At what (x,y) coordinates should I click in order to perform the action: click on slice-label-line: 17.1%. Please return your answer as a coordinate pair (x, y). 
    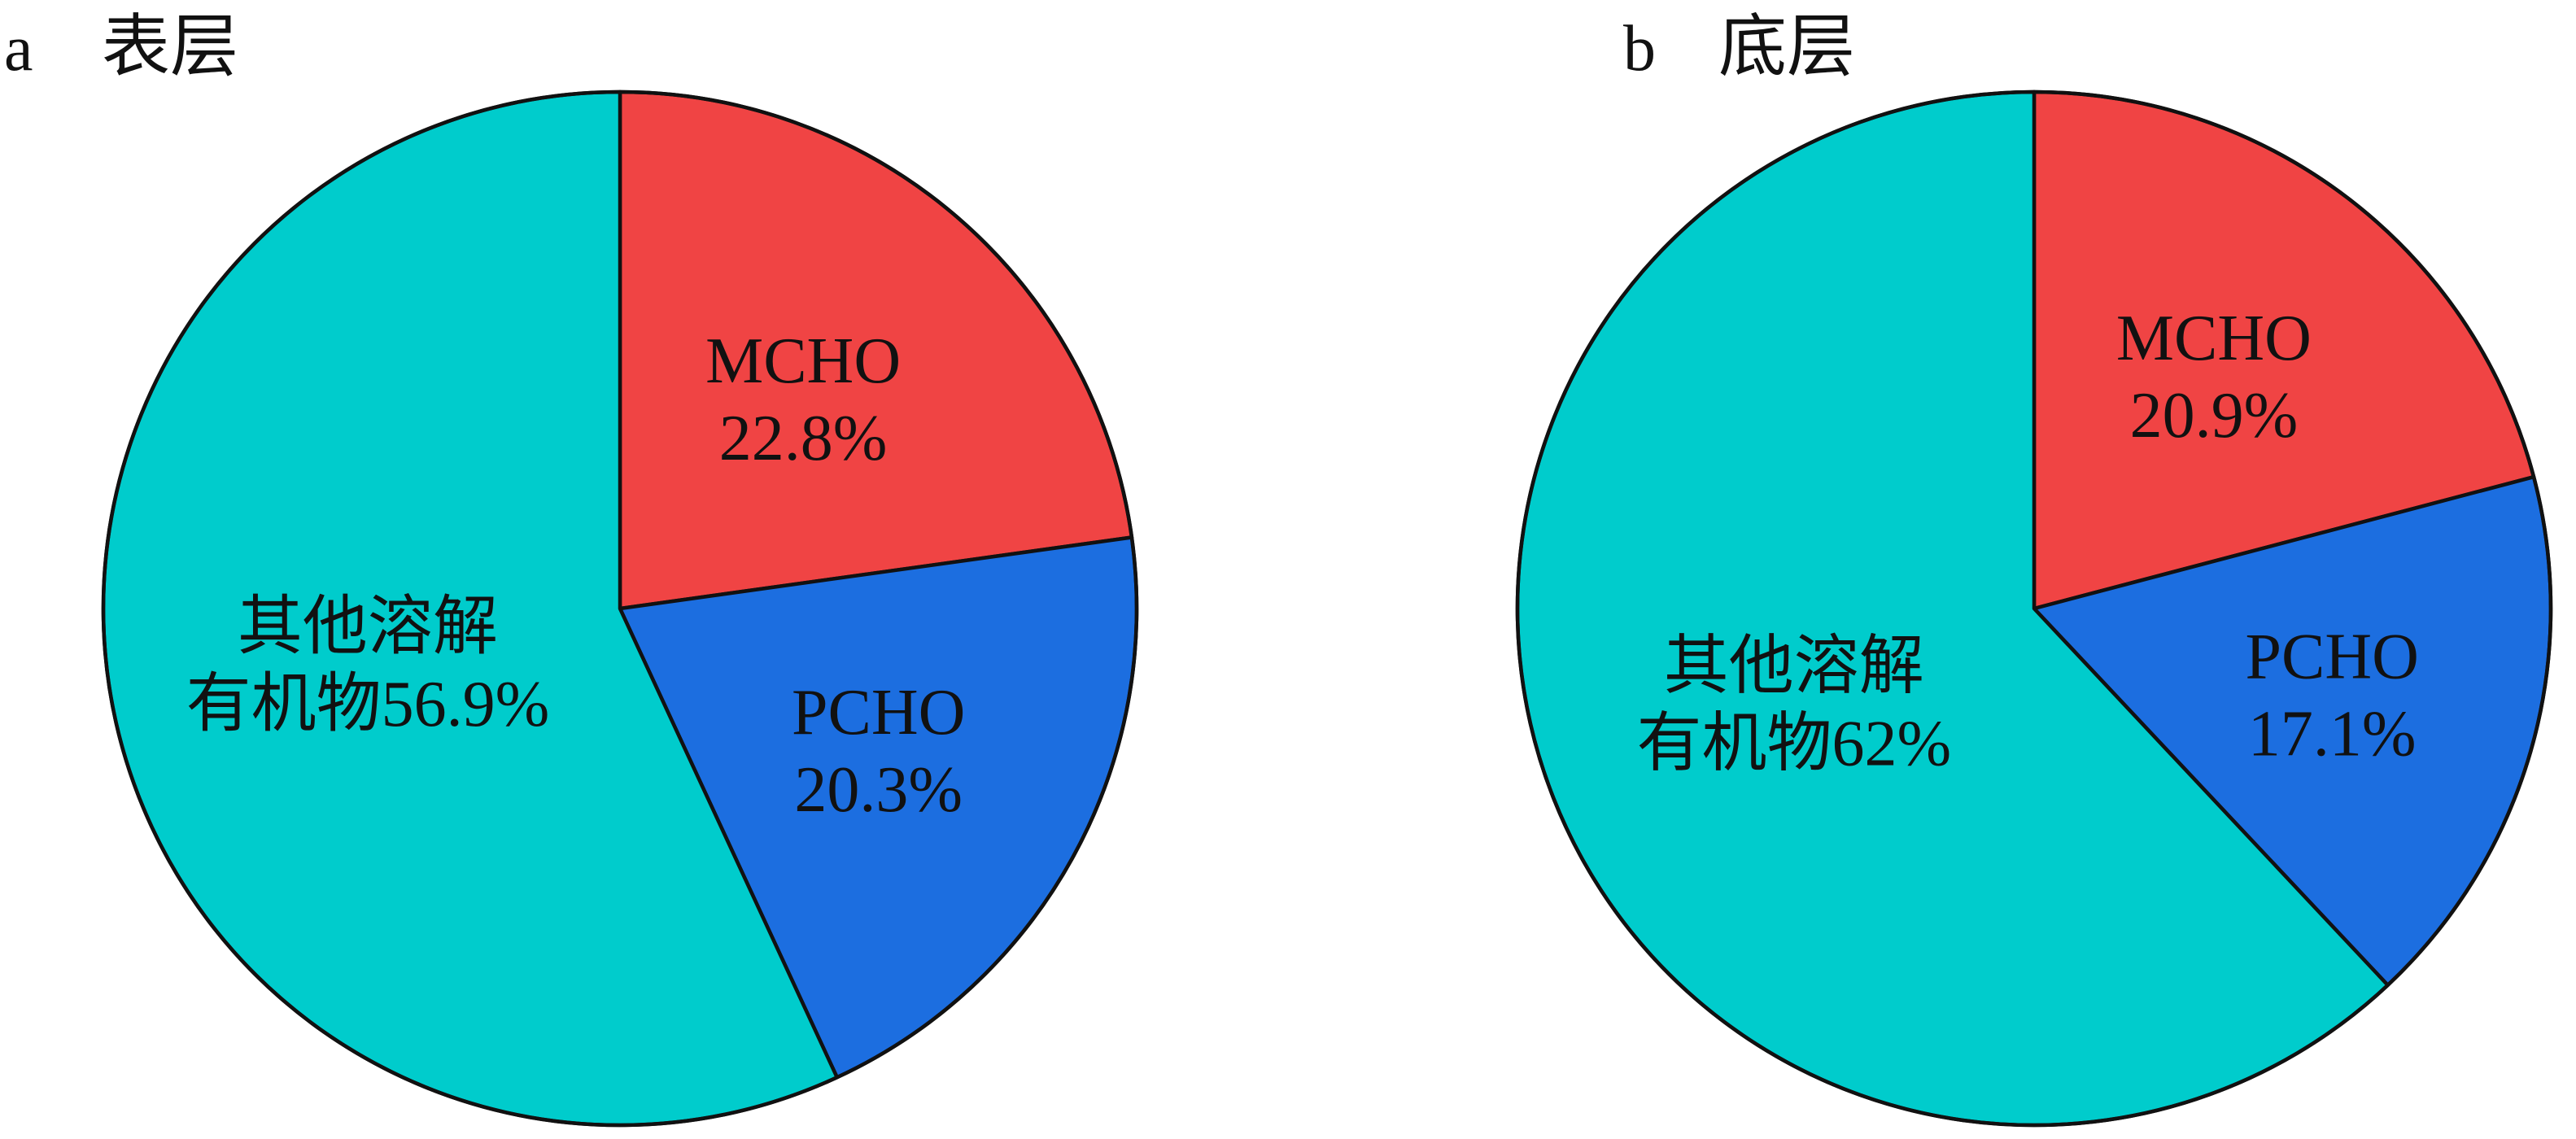
    Looking at the image, I should click on (2332, 735).